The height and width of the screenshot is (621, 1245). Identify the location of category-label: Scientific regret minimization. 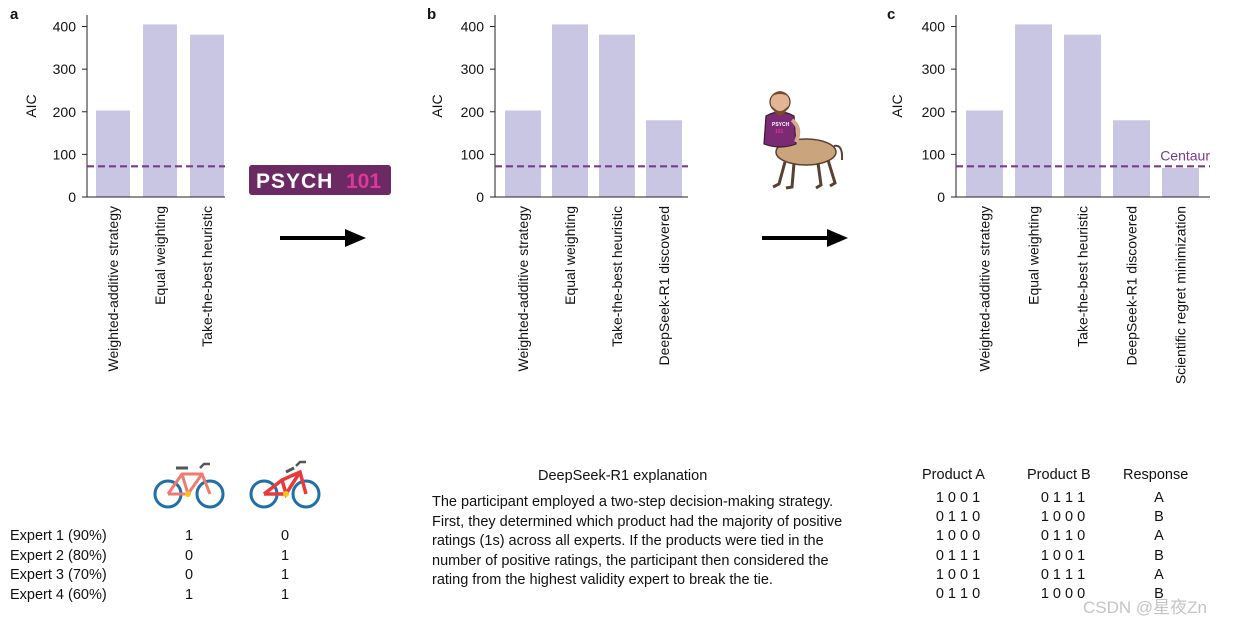
(1181, 295).